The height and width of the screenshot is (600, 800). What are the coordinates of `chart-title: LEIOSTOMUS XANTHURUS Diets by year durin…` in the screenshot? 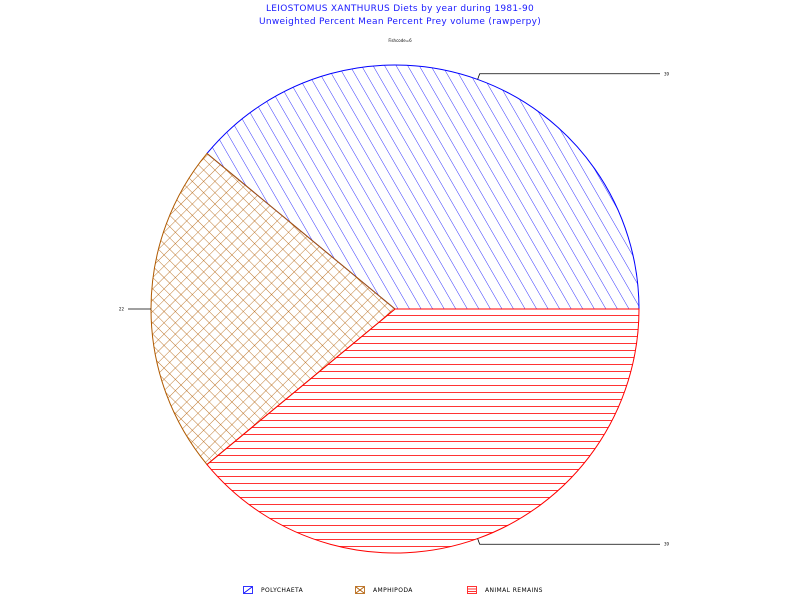 It's located at (400, 9).